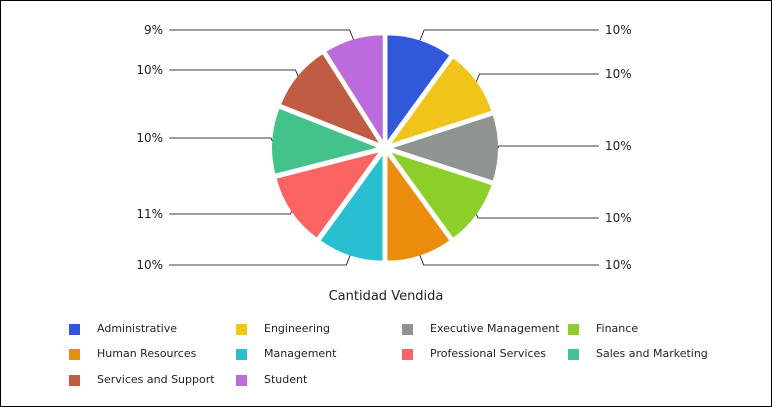 Image resolution: width=772 pixels, height=407 pixels. I want to click on pie-slice-finance, so click(441, 195).